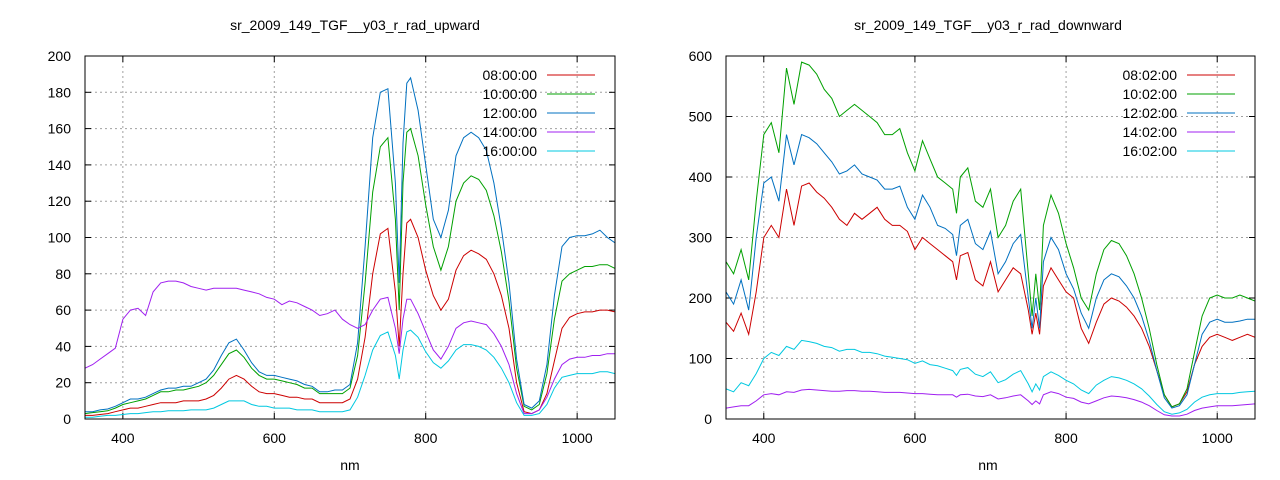 The image size is (1280, 480). I want to click on chart2-x-axis-label: nm, so click(987, 465).